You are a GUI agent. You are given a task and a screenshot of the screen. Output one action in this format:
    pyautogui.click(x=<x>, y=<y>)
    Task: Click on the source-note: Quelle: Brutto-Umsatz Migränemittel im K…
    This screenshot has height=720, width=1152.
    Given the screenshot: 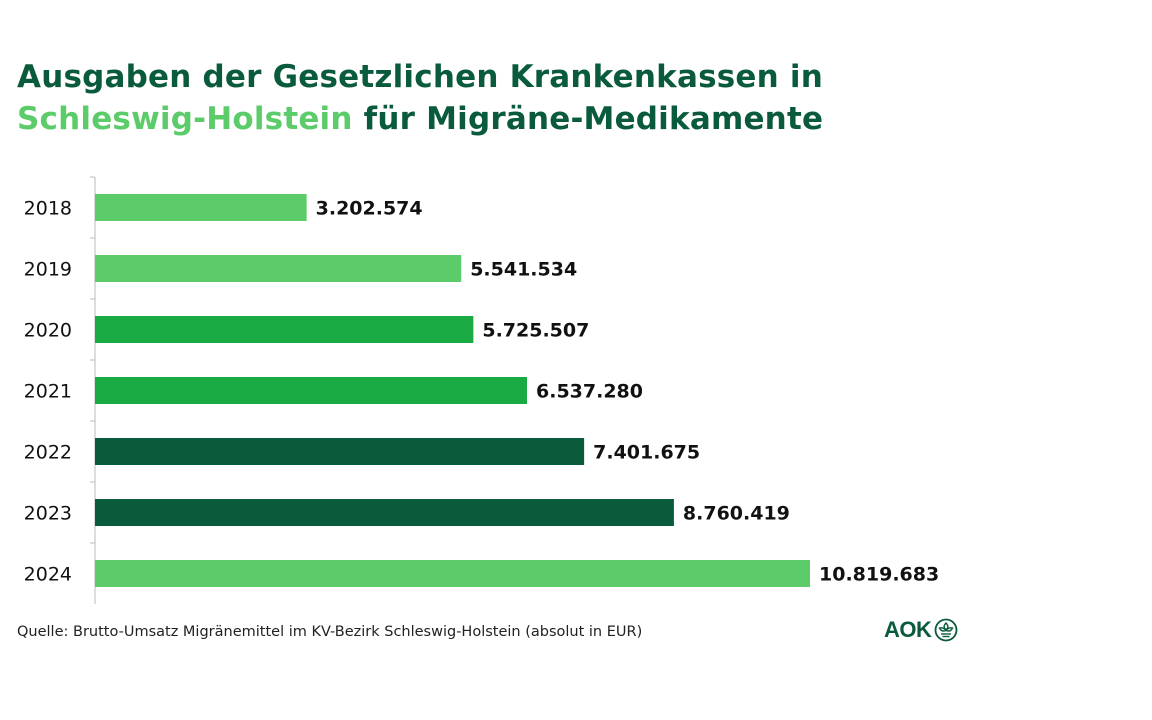 What is the action you would take?
    pyautogui.click(x=330, y=632)
    